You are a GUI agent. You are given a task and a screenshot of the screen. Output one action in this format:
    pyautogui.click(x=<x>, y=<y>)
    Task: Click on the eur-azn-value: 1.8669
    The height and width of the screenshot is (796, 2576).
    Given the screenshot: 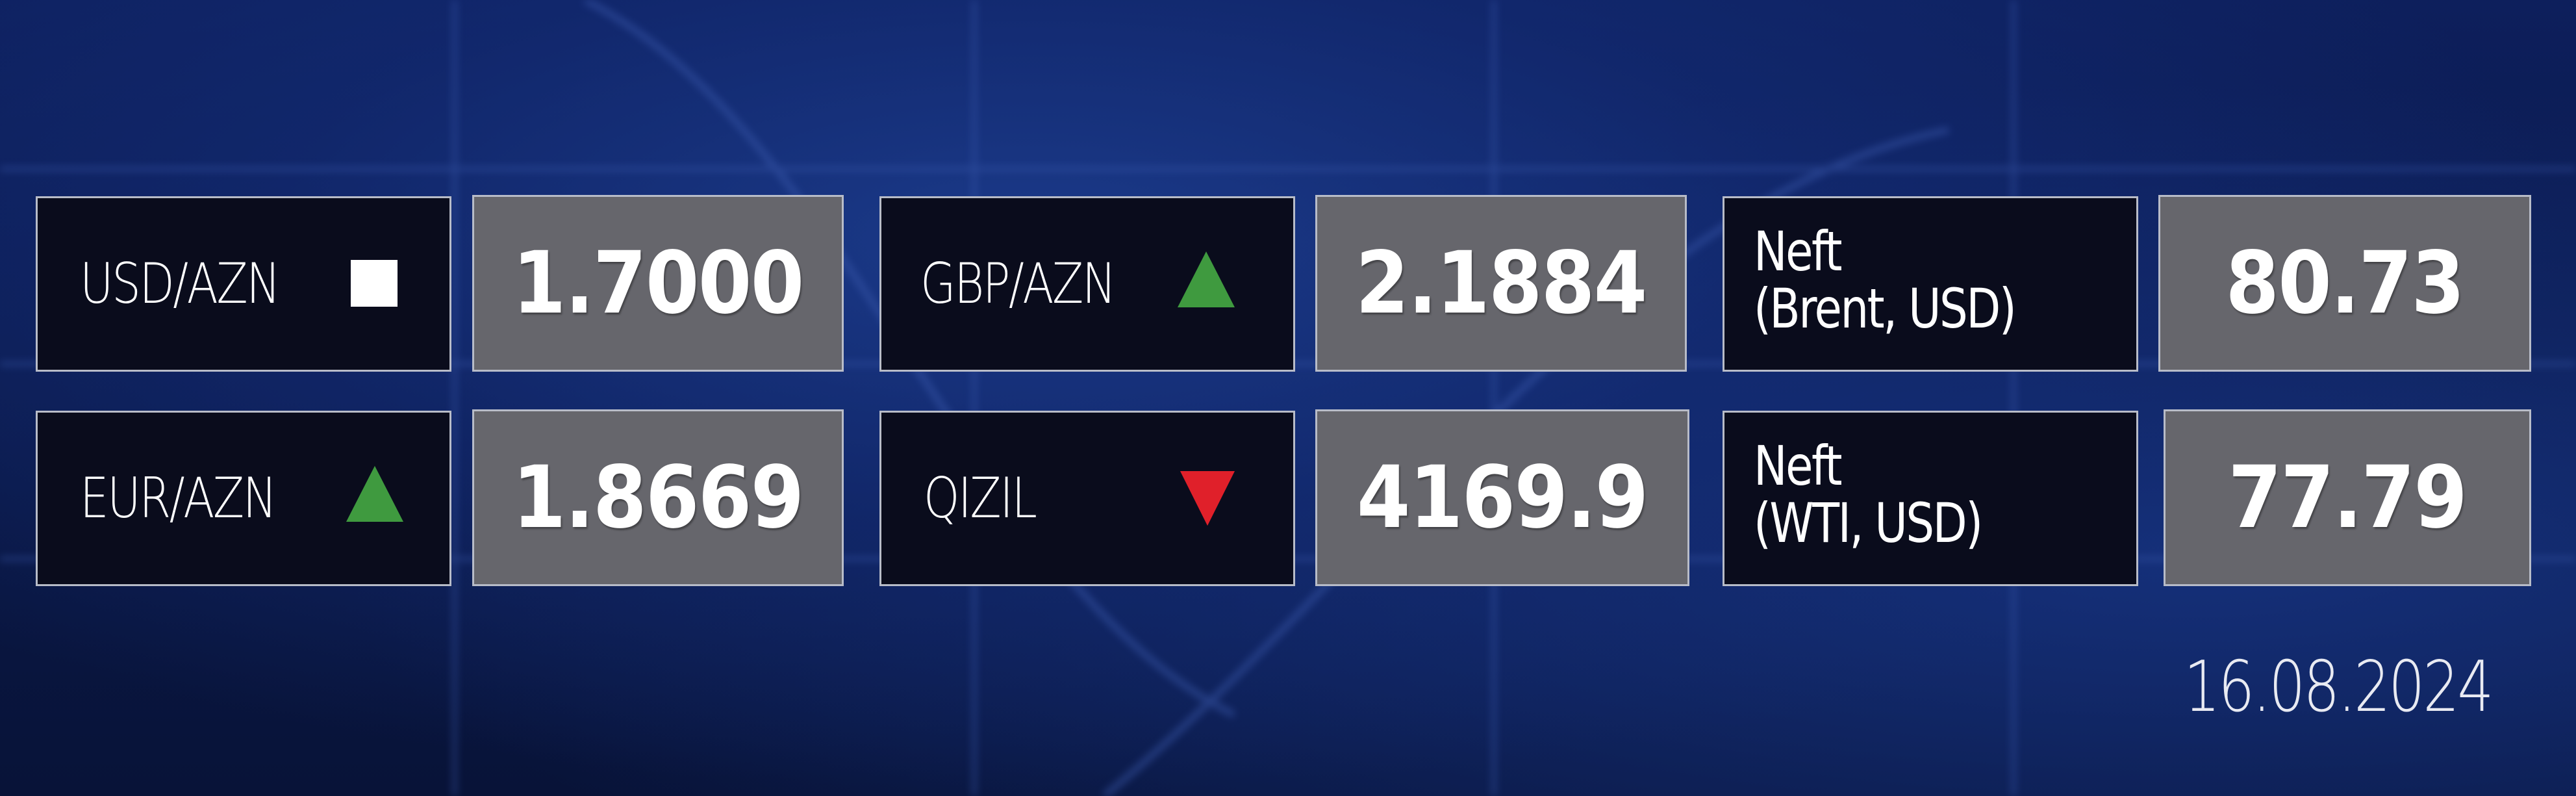 What is the action you would take?
    pyautogui.click(x=658, y=498)
    